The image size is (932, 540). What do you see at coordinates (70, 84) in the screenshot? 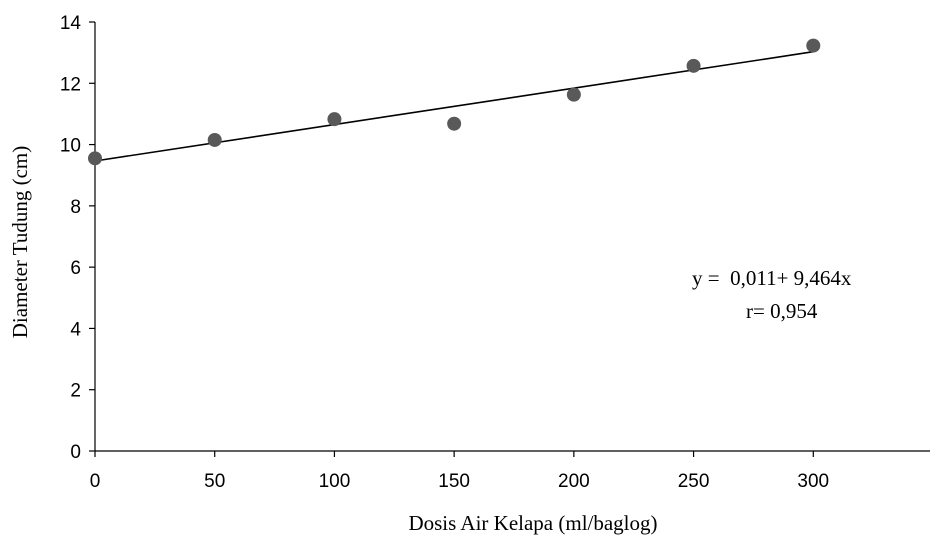
I see `y-tick-label: 12` at bounding box center [70, 84].